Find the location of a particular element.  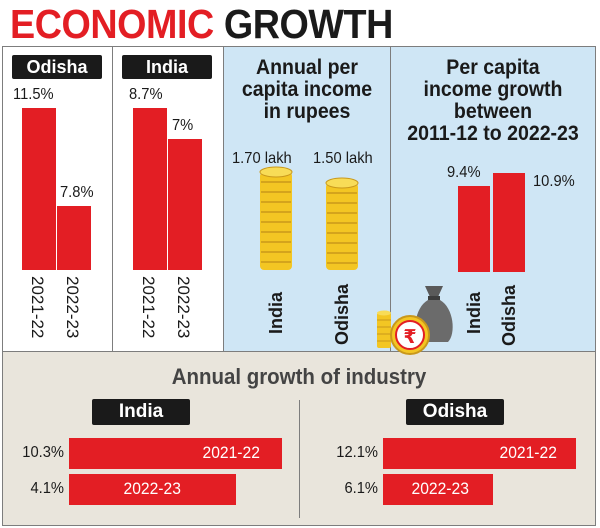

title-line: between is located at coordinates (493, 111).